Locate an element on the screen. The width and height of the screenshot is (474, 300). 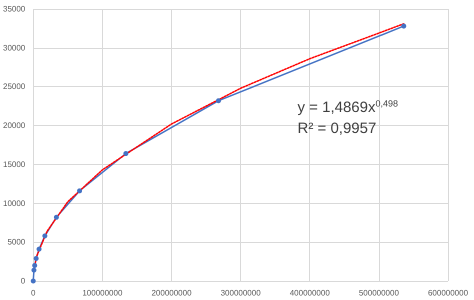
y-tick-label: 15000 is located at coordinates (14, 164).